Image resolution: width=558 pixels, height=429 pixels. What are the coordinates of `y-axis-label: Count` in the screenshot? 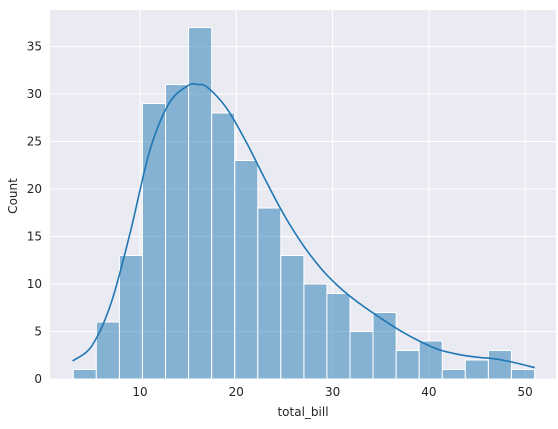 It's located at (13, 196).